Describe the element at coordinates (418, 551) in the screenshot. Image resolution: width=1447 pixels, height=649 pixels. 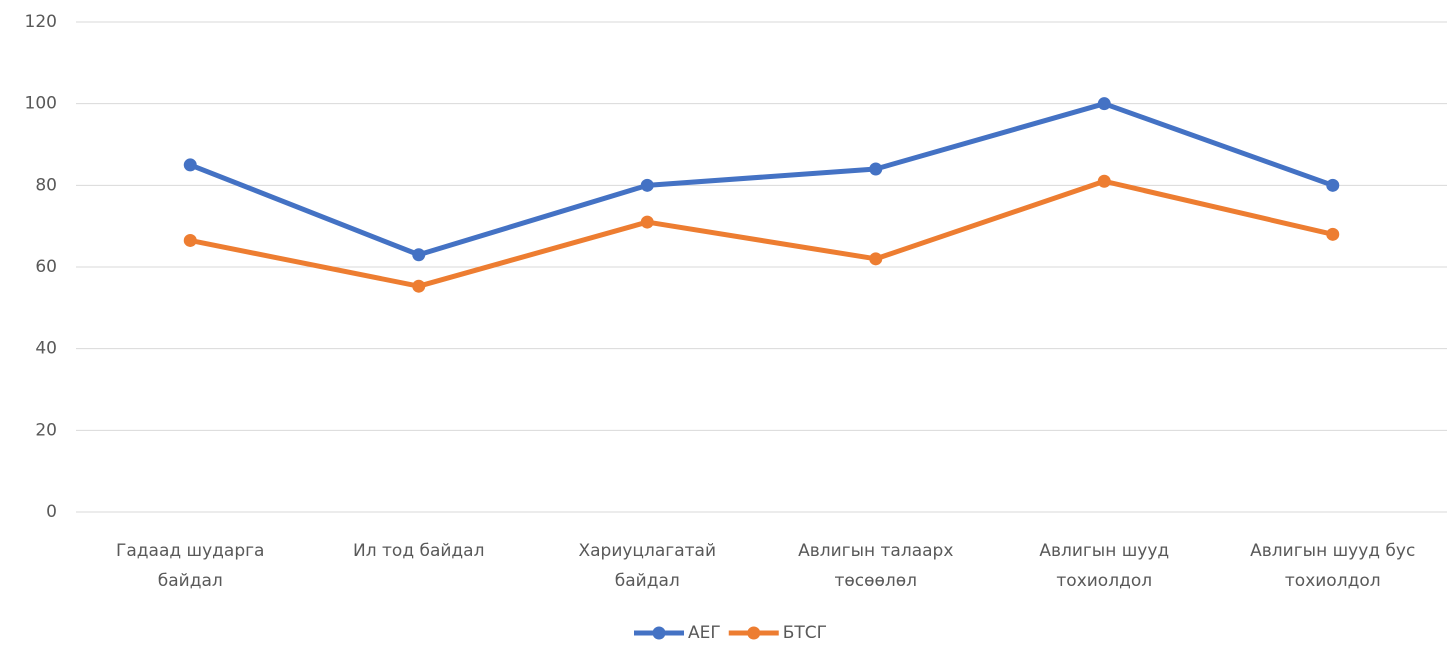
I see `x-tick-label: Ил тод байдал` at that location.